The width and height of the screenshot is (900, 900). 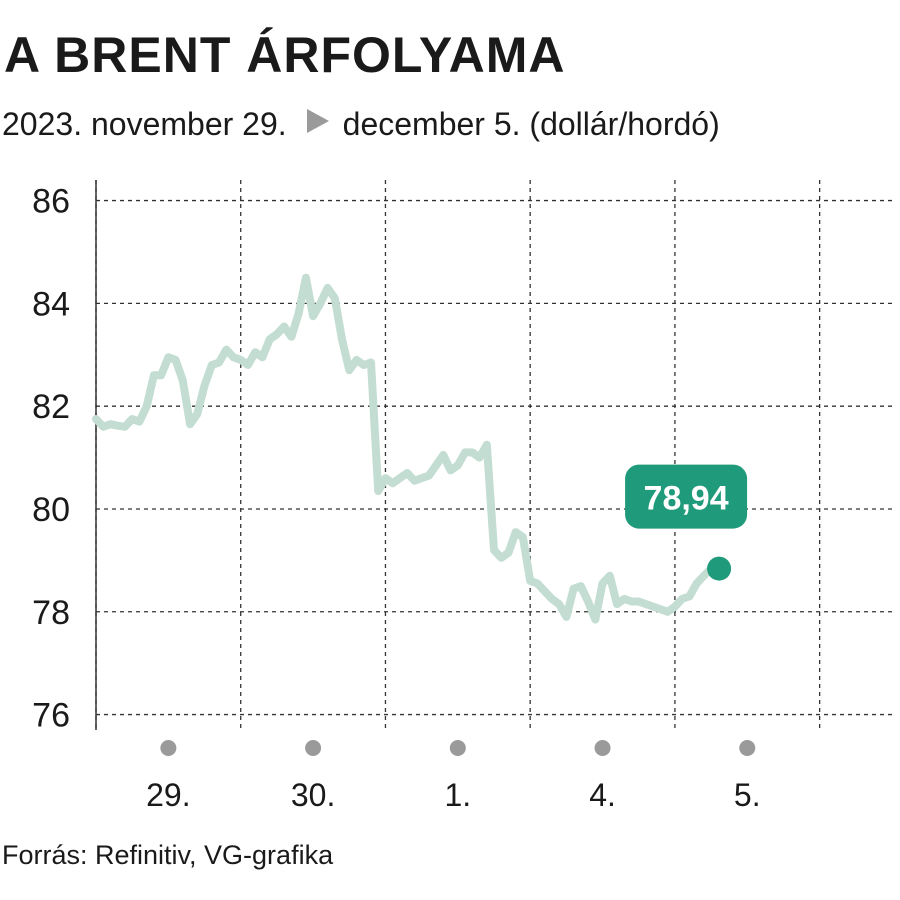 What do you see at coordinates (168, 795) in the screenshot?
I see `x-tick-label: 29.` at bounding box center [168, 795].